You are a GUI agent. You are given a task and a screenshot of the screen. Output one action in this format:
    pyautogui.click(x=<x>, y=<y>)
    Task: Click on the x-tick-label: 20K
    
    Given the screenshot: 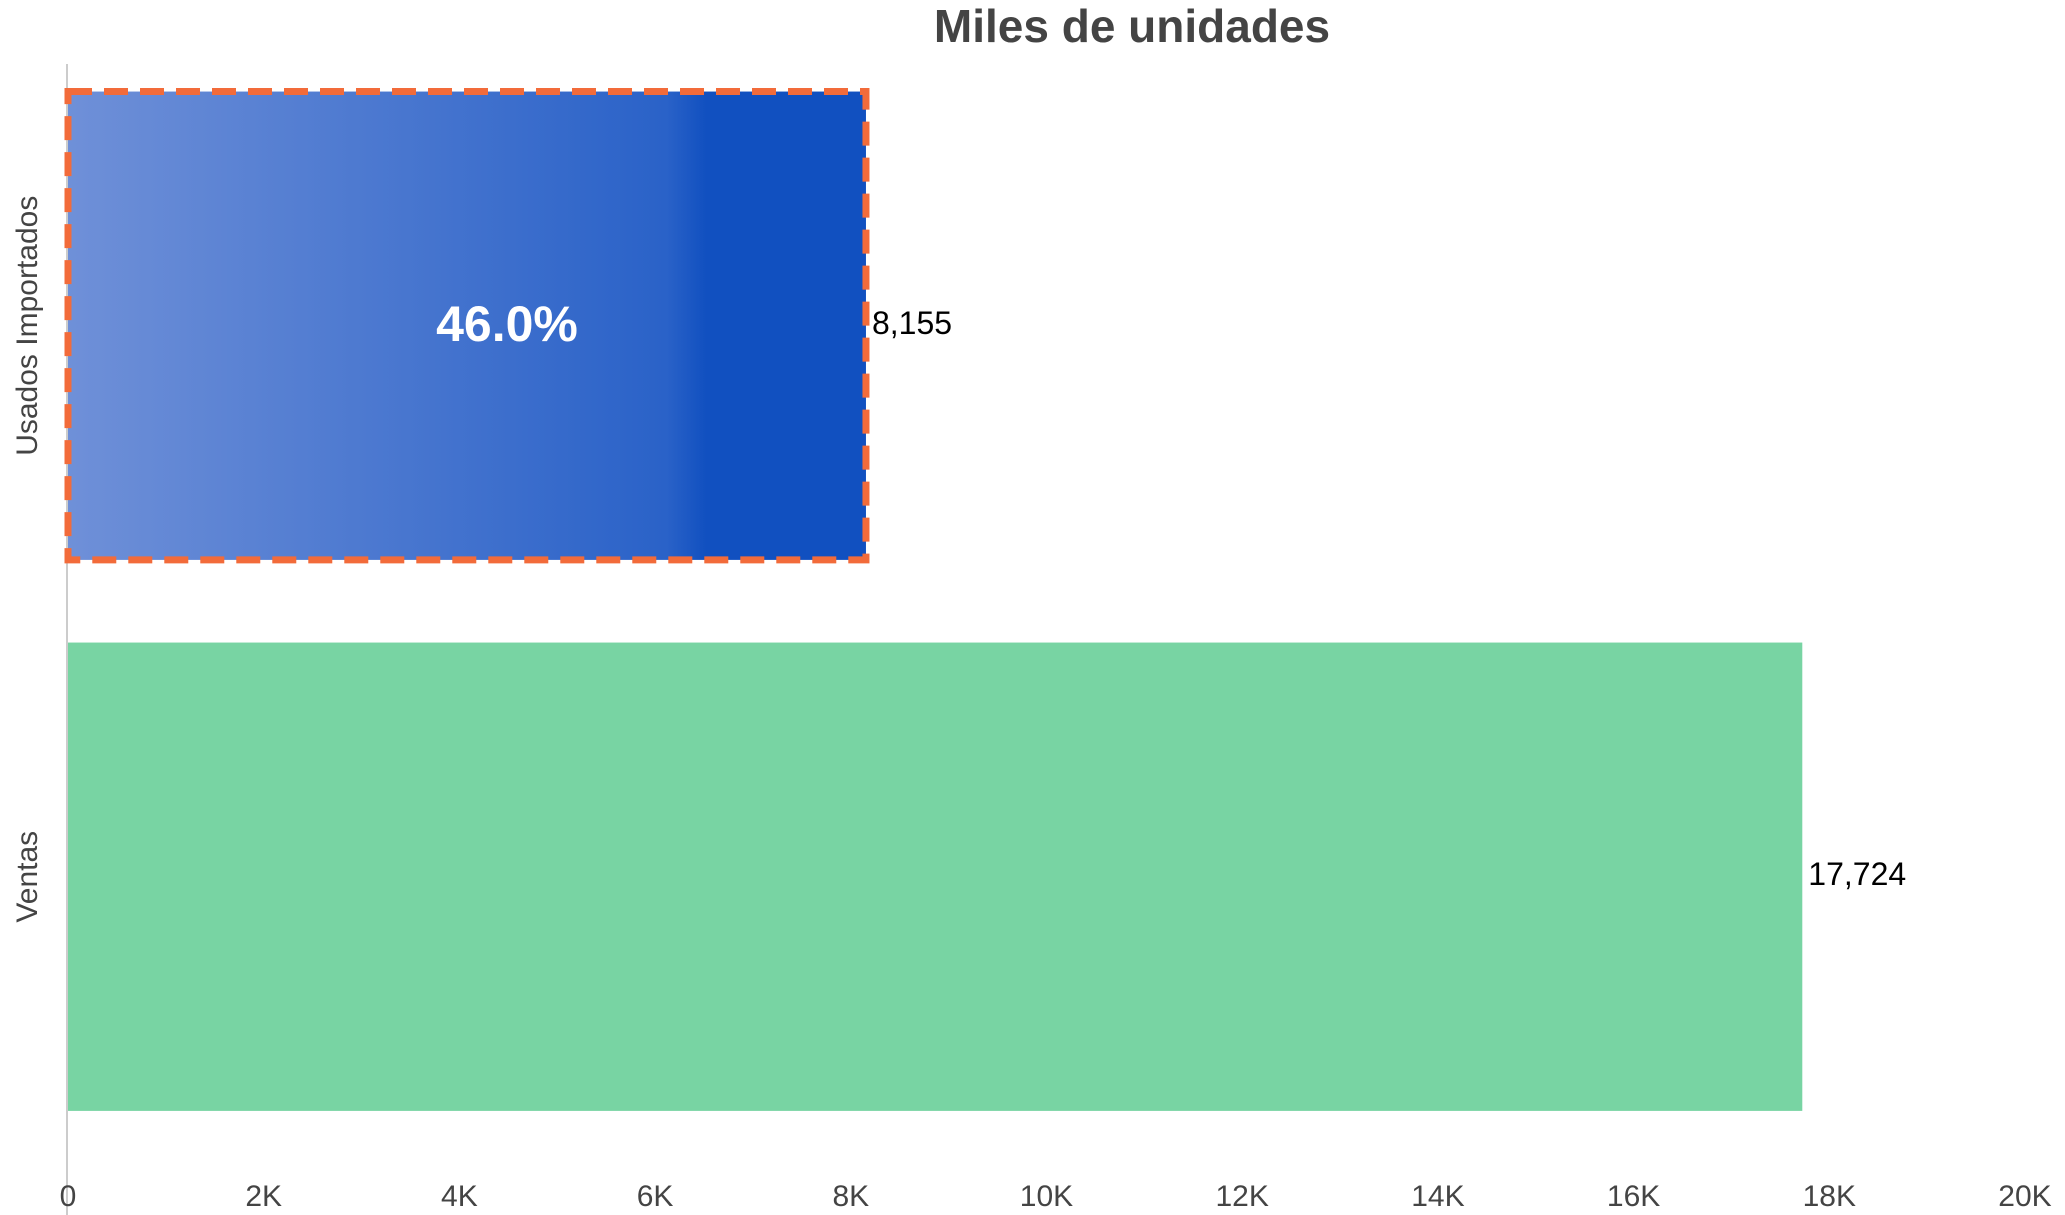 What is the action you would take?
    pyautogui.click(x=2024, y=1196)
    